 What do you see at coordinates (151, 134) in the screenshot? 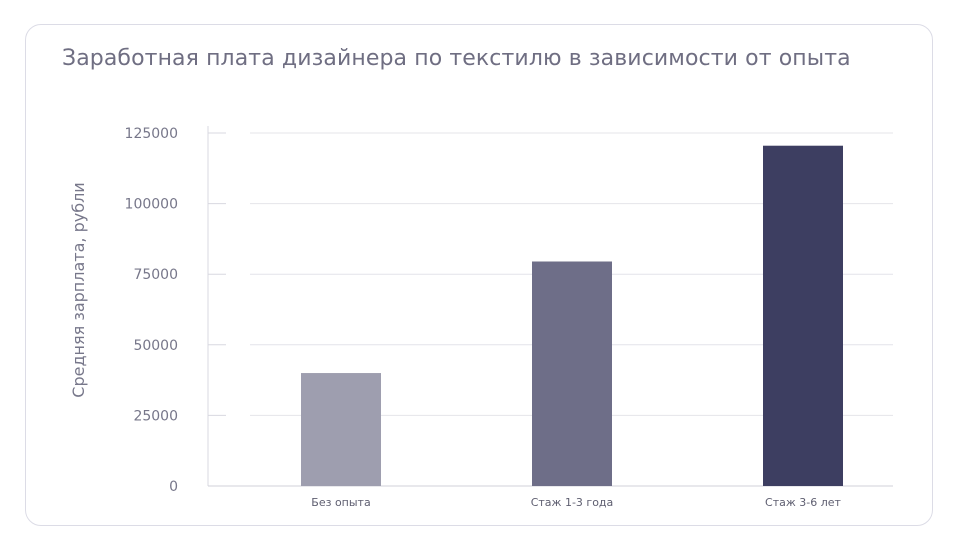
I see `y-tick-label: 125000` at bounding box center [151, 134].